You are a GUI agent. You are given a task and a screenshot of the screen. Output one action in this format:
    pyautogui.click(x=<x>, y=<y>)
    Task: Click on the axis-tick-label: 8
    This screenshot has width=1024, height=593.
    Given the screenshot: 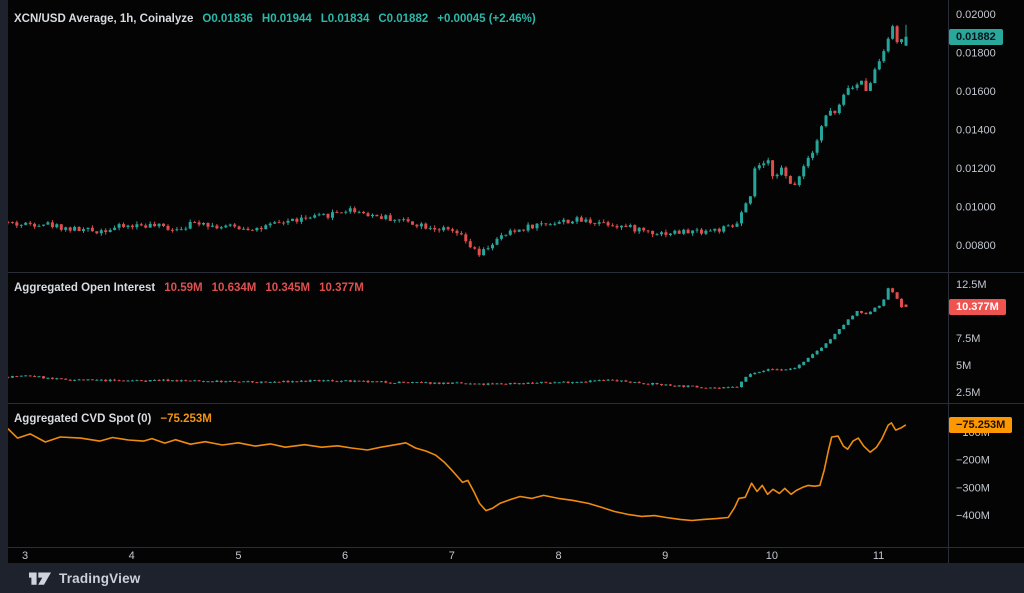 What is the action you would take?
    pyautogui.click(x=558, y=556)
    